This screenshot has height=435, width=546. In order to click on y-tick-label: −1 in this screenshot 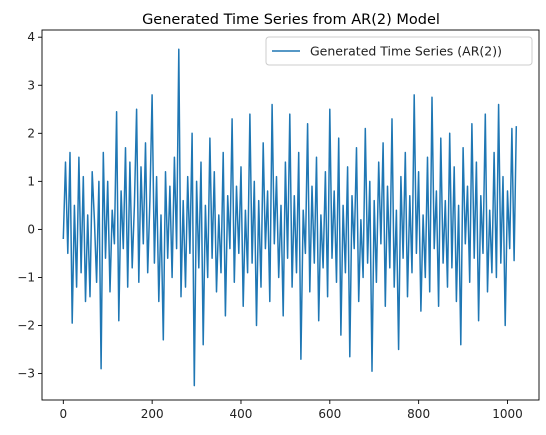, I will do `click(26, 277)`.